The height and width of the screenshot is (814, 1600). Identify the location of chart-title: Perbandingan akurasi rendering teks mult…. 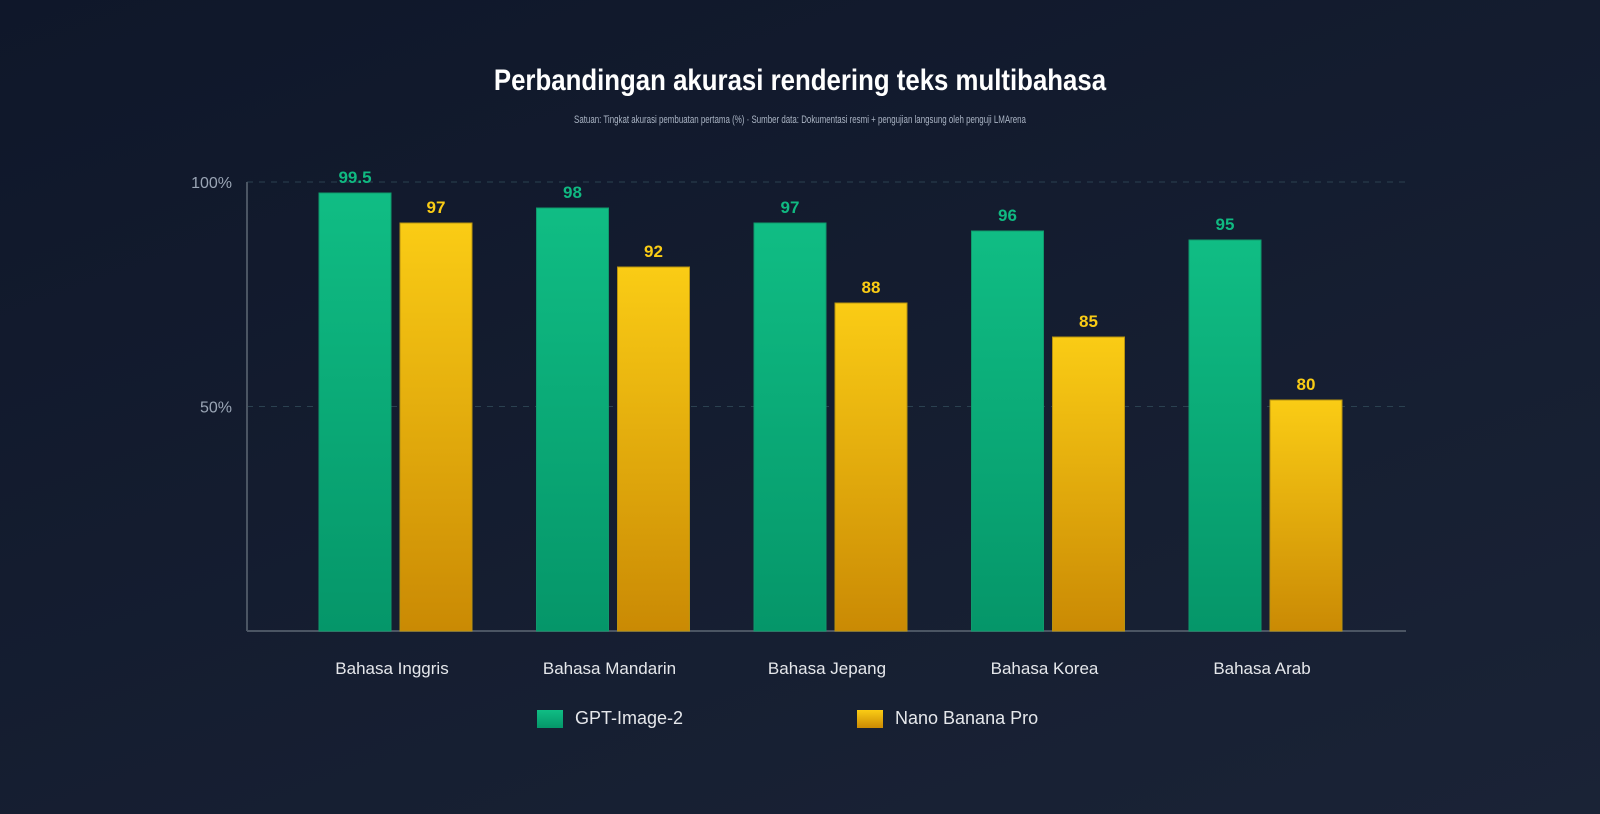
(800, 80).